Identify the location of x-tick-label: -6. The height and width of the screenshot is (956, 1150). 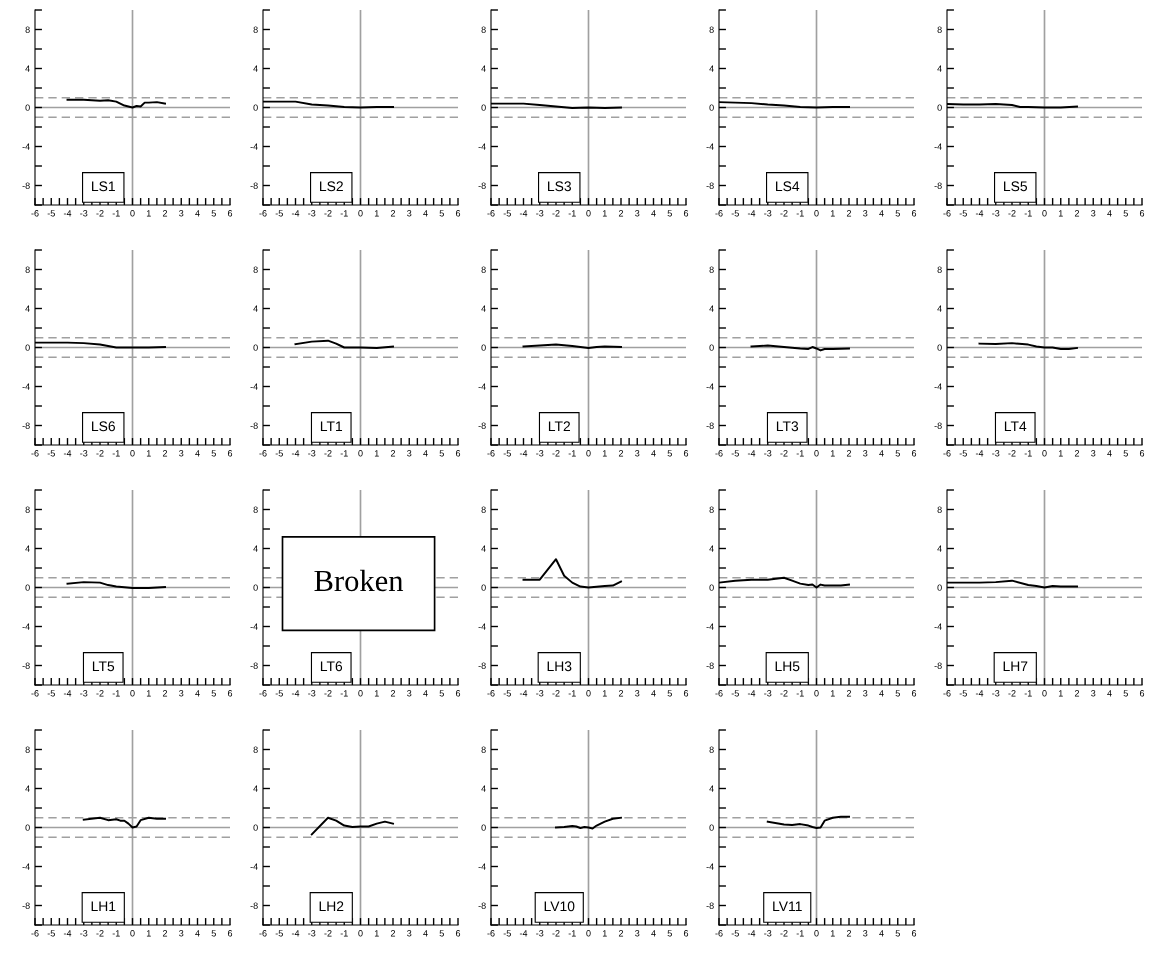
(263, 693).